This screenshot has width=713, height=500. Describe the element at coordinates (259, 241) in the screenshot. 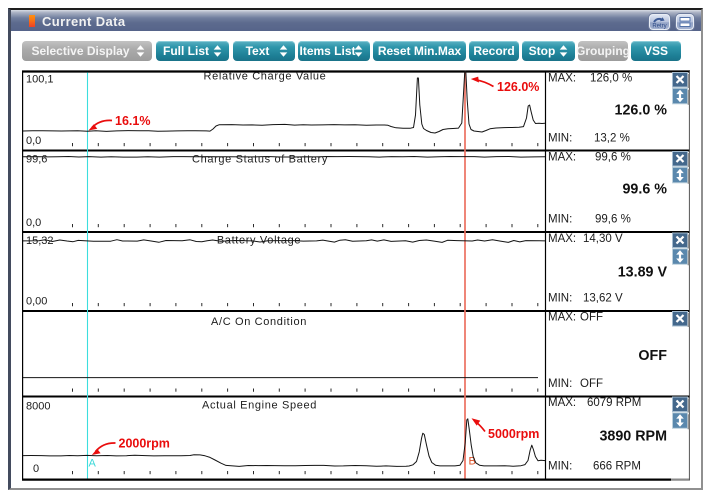

I see `svg-text: Battery Voltage` at that location.